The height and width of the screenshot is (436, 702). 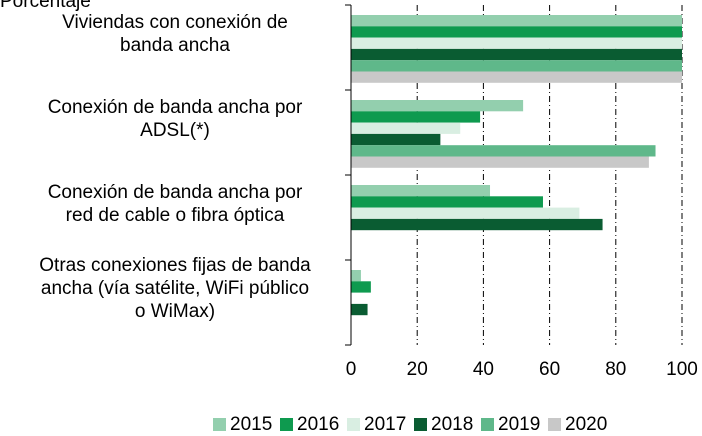 I want to click on legend-label: 2016, so click(x=318, y=424).